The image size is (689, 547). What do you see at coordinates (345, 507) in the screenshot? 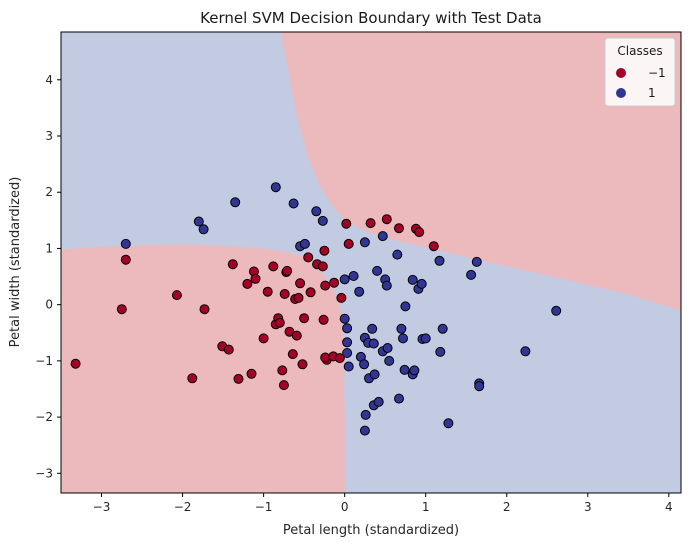
I see `x-tick-label: 0` at bounding box center [345, 507].